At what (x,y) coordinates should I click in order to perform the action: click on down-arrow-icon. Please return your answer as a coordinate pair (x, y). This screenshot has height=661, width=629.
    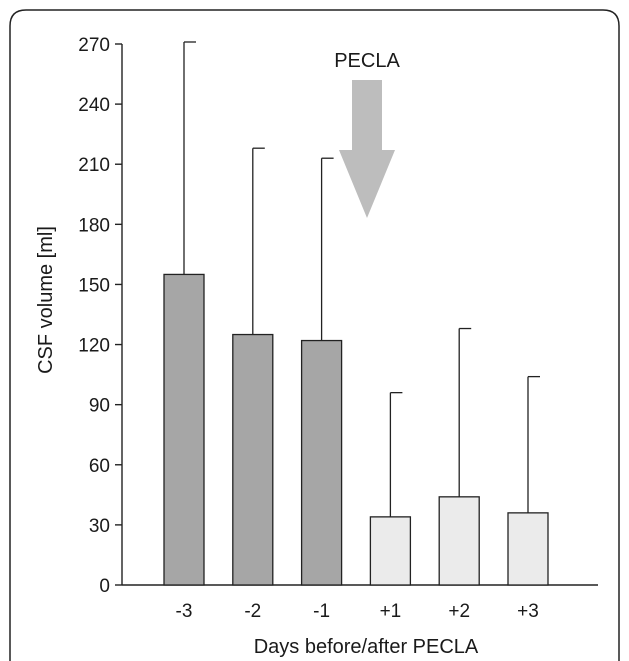
    Looking at the image, I should click on (367, 149).